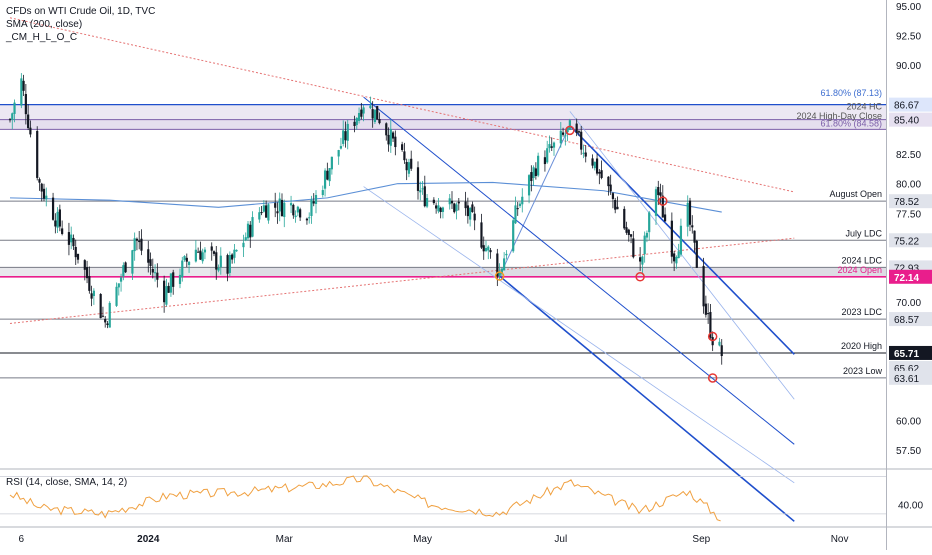 The height and width of the screenshot is (555, 932). What do you see at coordinates (906, 278) in the screenshot?
I see `axis-label-6: 72.14` at bounding box center [906, 278].